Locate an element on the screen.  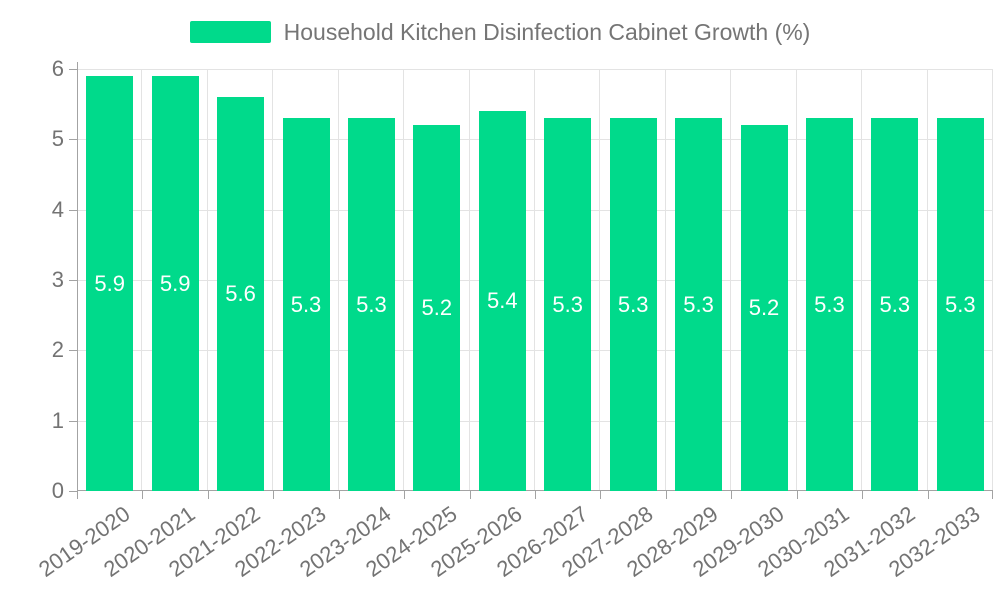
y-tick-label: 2 is located at coordinates (57, 350).